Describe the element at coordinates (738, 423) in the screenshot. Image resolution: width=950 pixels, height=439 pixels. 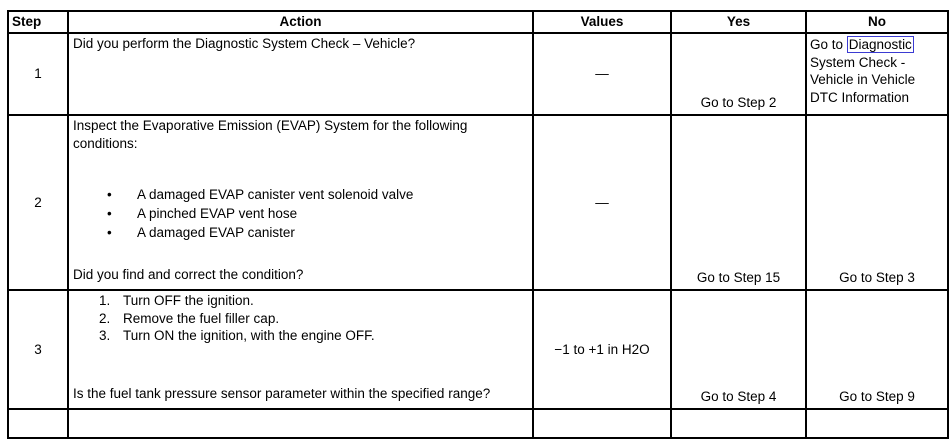
I see `yes-cell` at that location.